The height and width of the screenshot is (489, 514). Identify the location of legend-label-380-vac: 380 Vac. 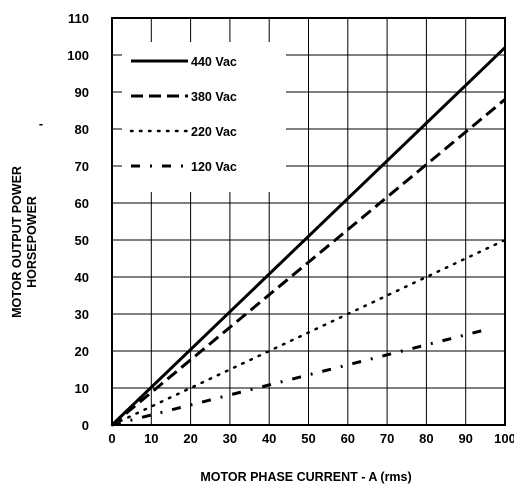
(214, 97).